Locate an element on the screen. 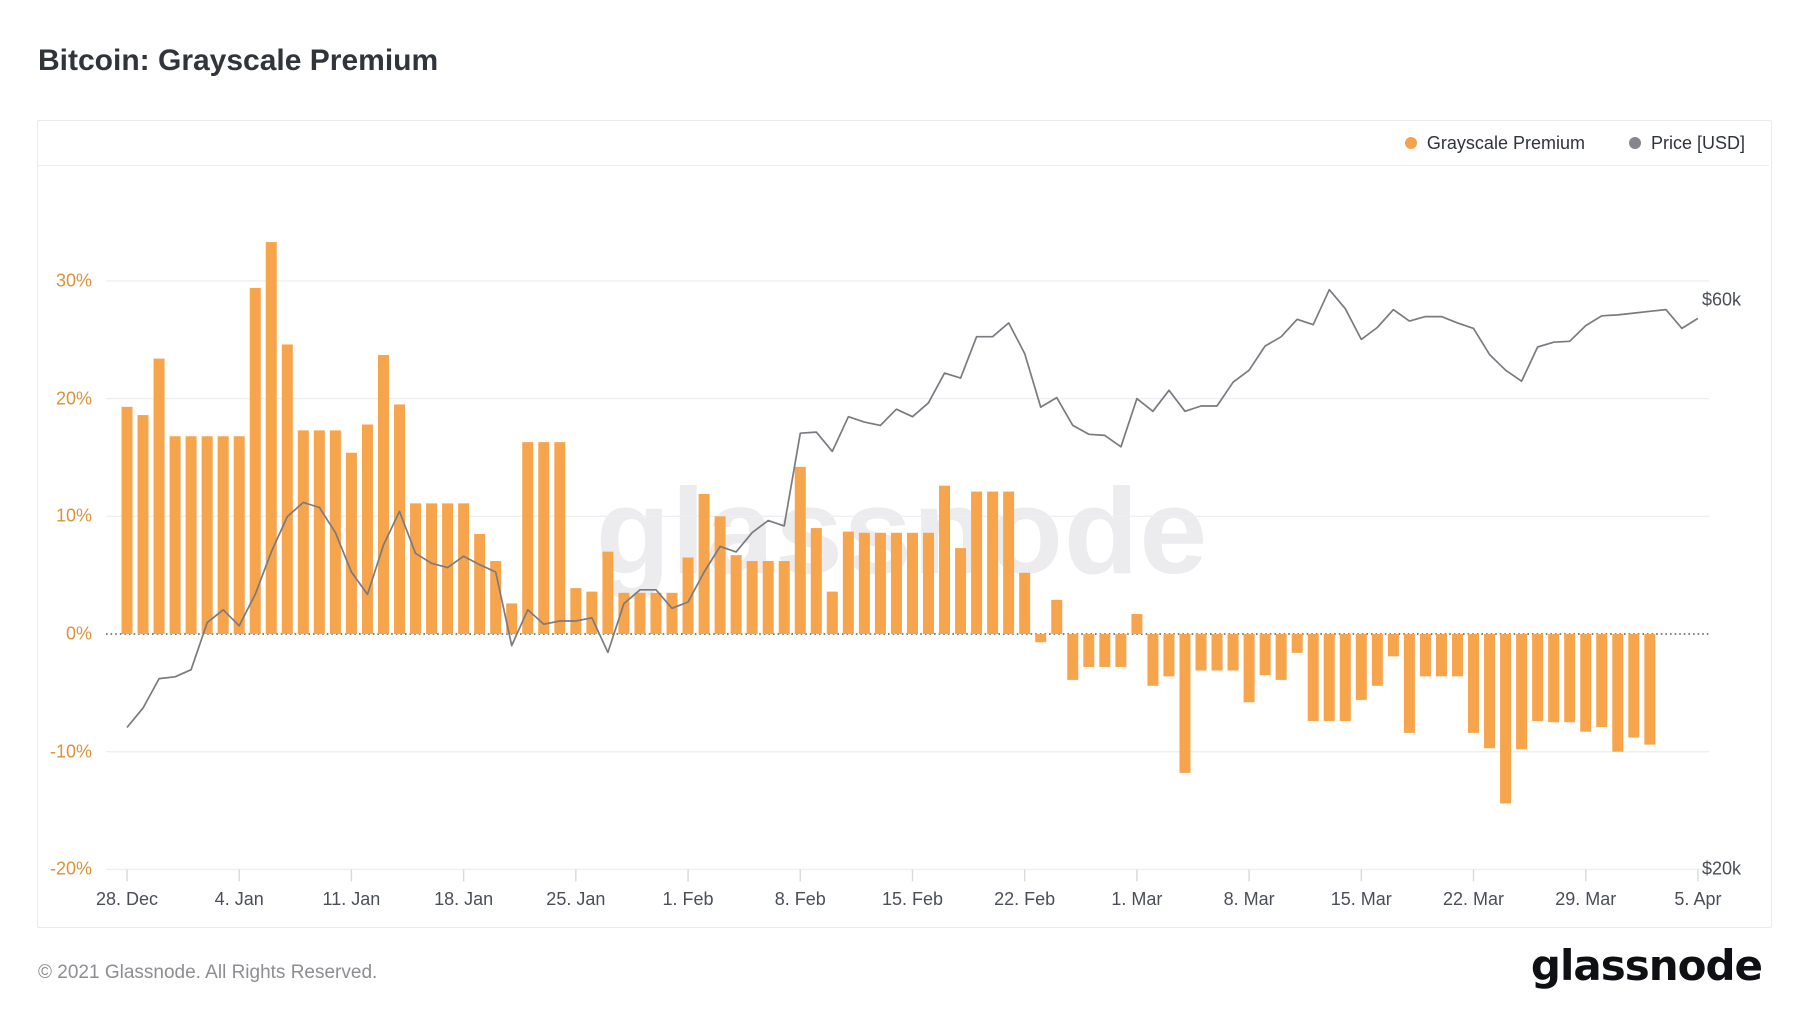 The width and height of the screenshot is (1800, 1013). y-axis-label-right: $20k is located at coordinates (1722, 868).